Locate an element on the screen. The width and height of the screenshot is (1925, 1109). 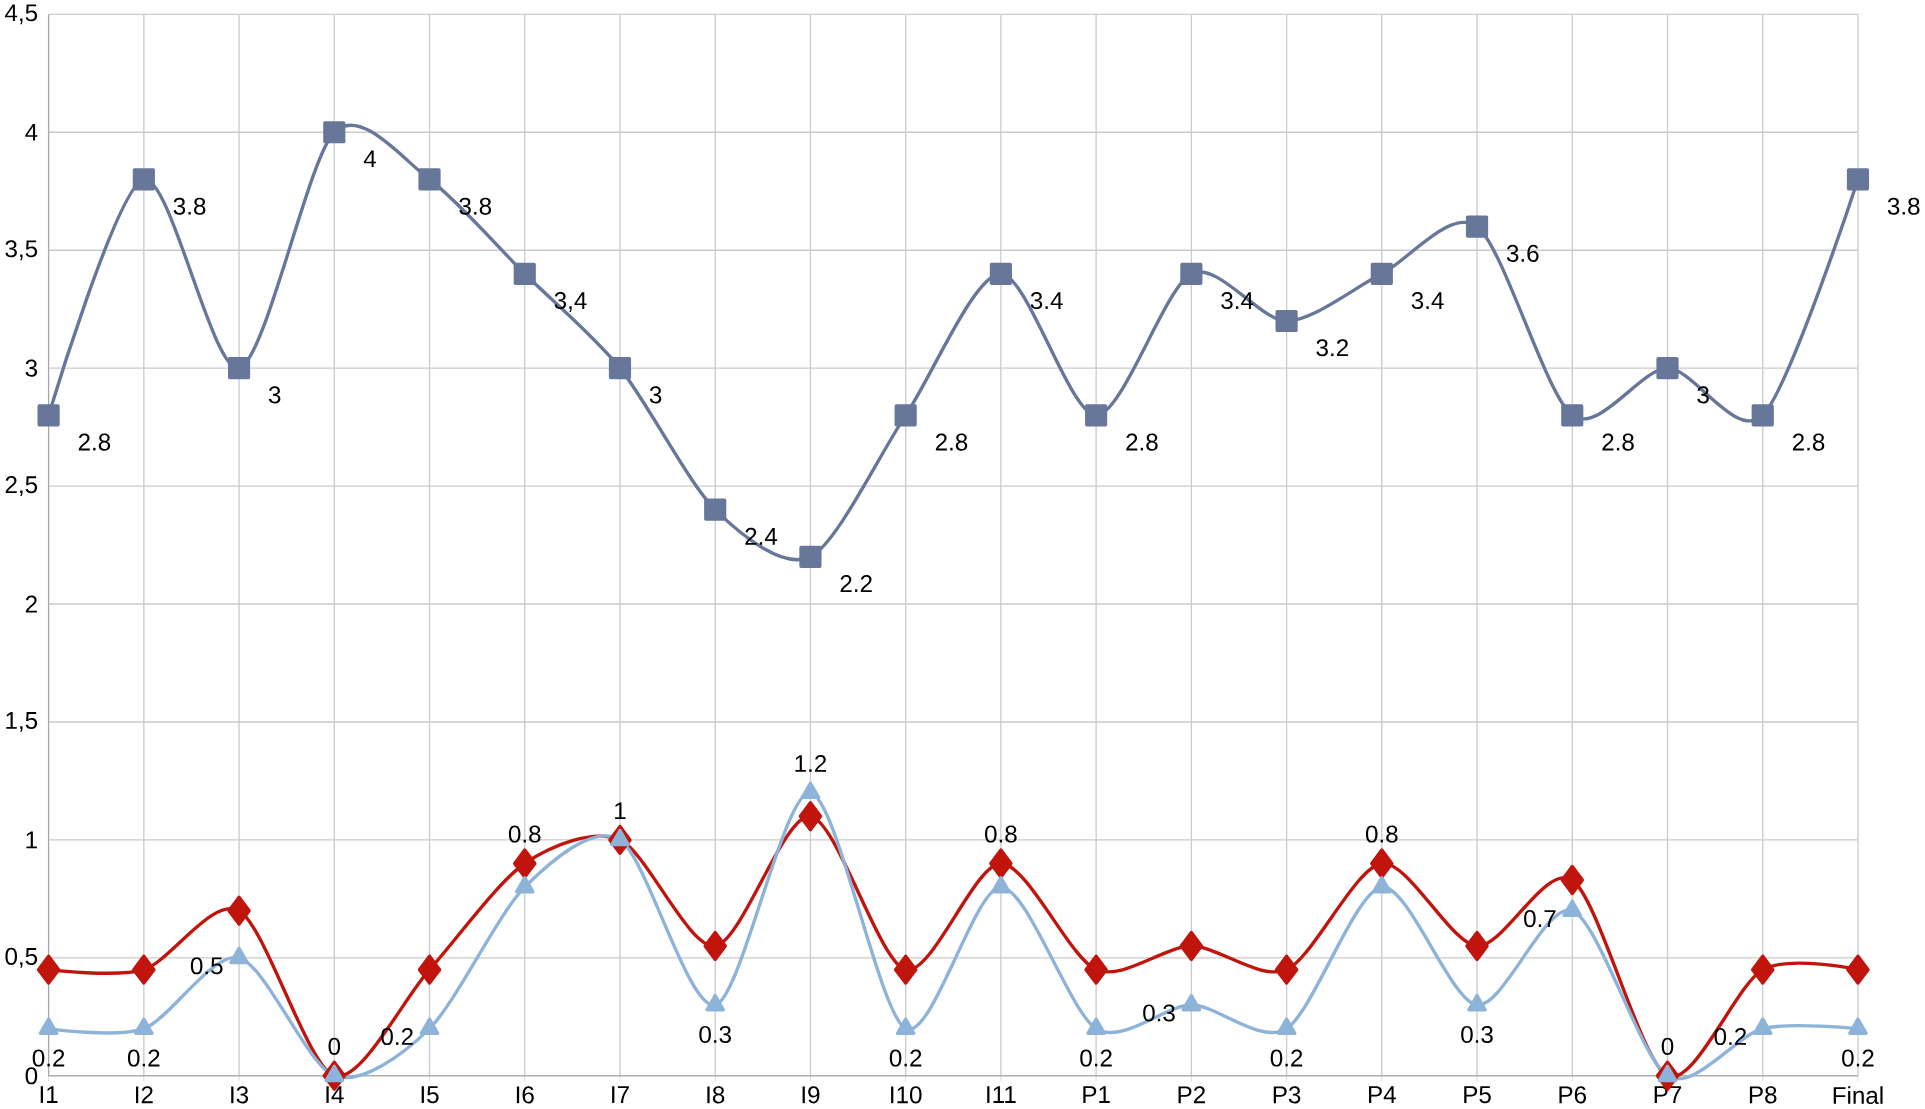
x-tick-label: Final is located at coordinates (1858, 1095).